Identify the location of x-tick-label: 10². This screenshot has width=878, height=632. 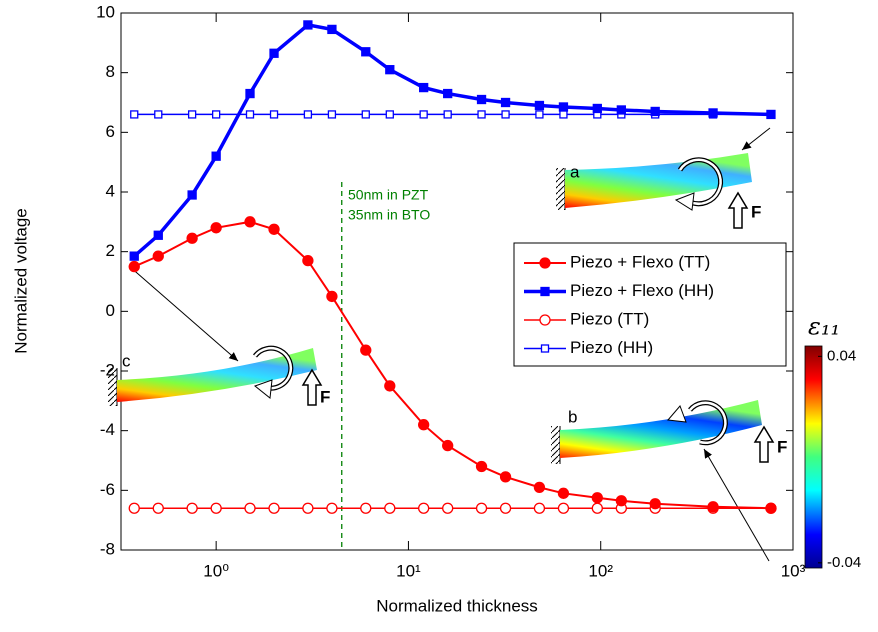
(600, 570).